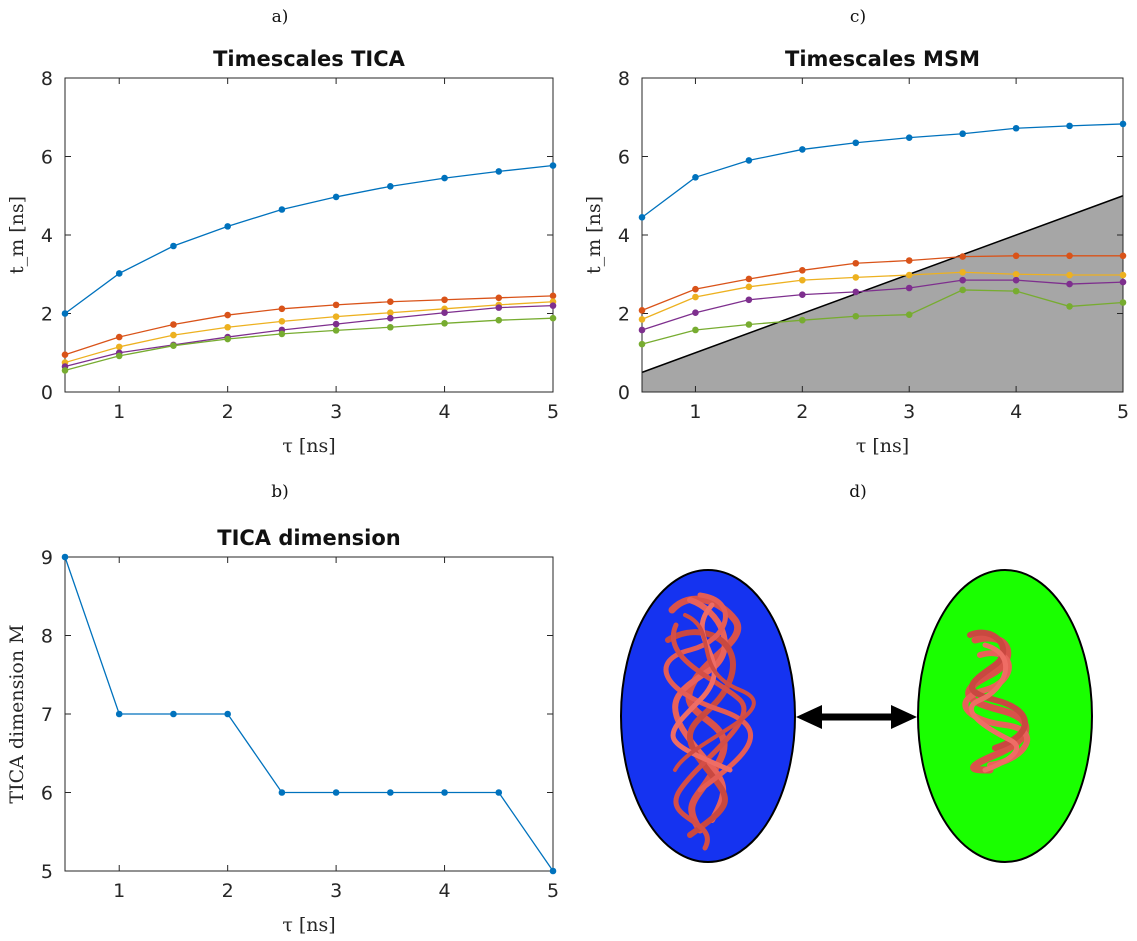 The image size is (1137, 941). Describe the element at coordinates (309, 59) in the screenshot. I see `chart-title: Timescales TICA` at that location.